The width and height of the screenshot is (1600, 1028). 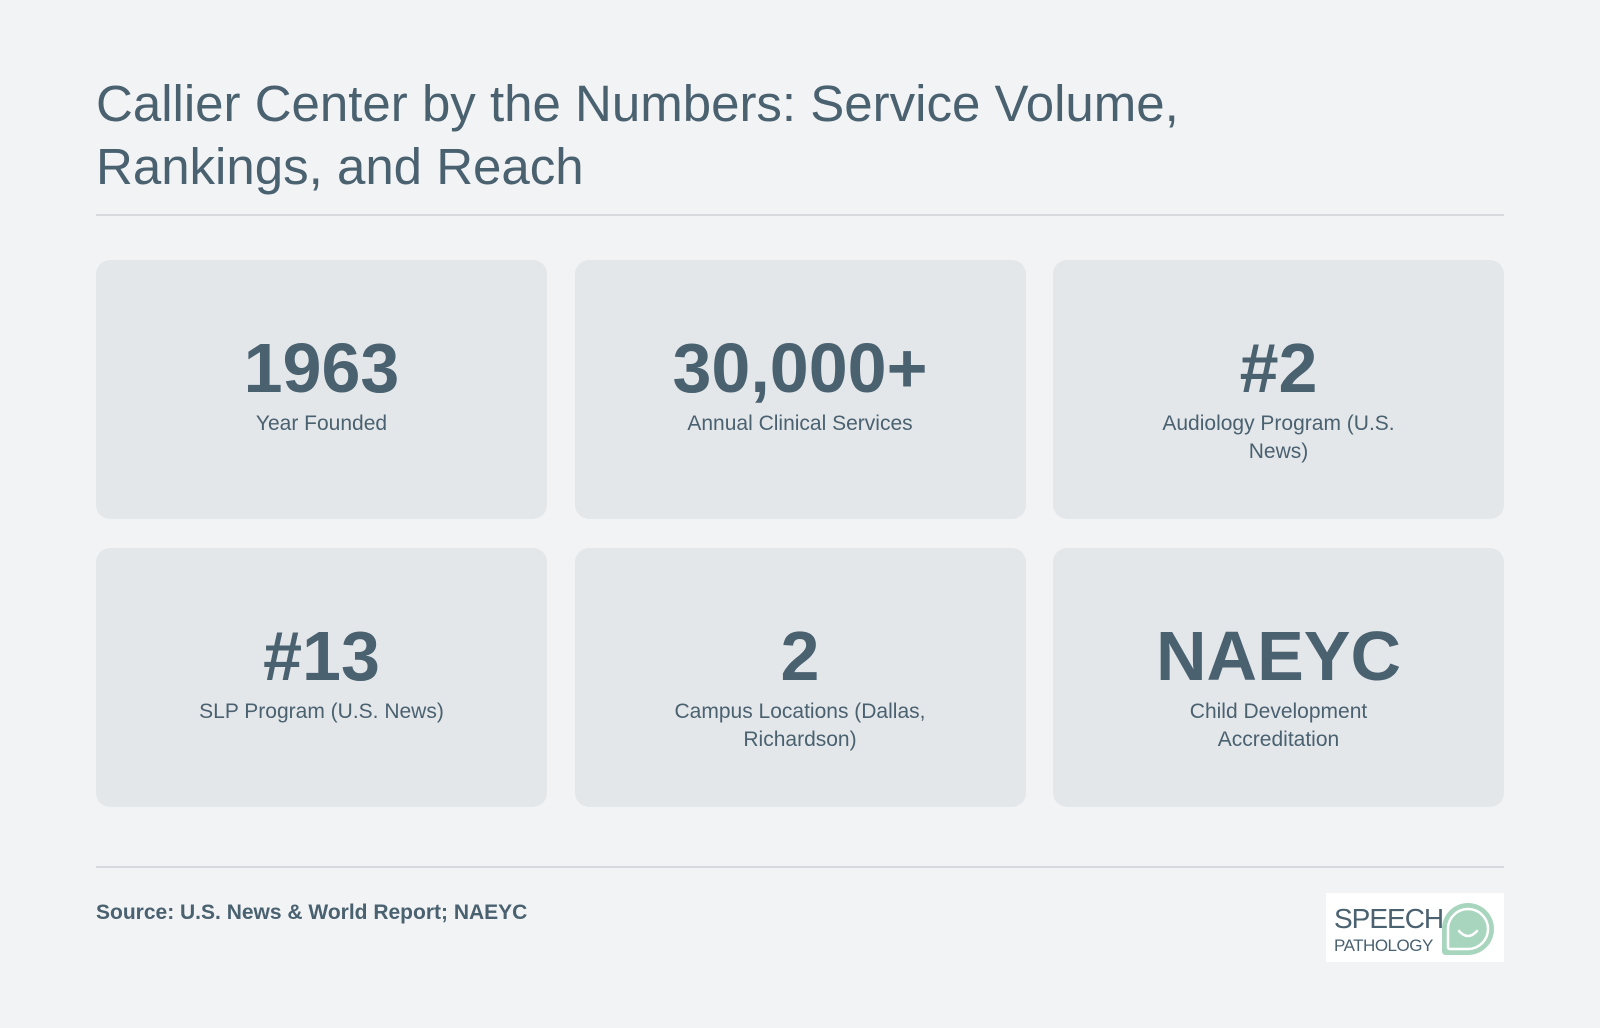 What do you see at coordinates (1468, 929) in the screenshot?
I see `speech-bubble-smile-icon` at bounding box center [1468, 929].